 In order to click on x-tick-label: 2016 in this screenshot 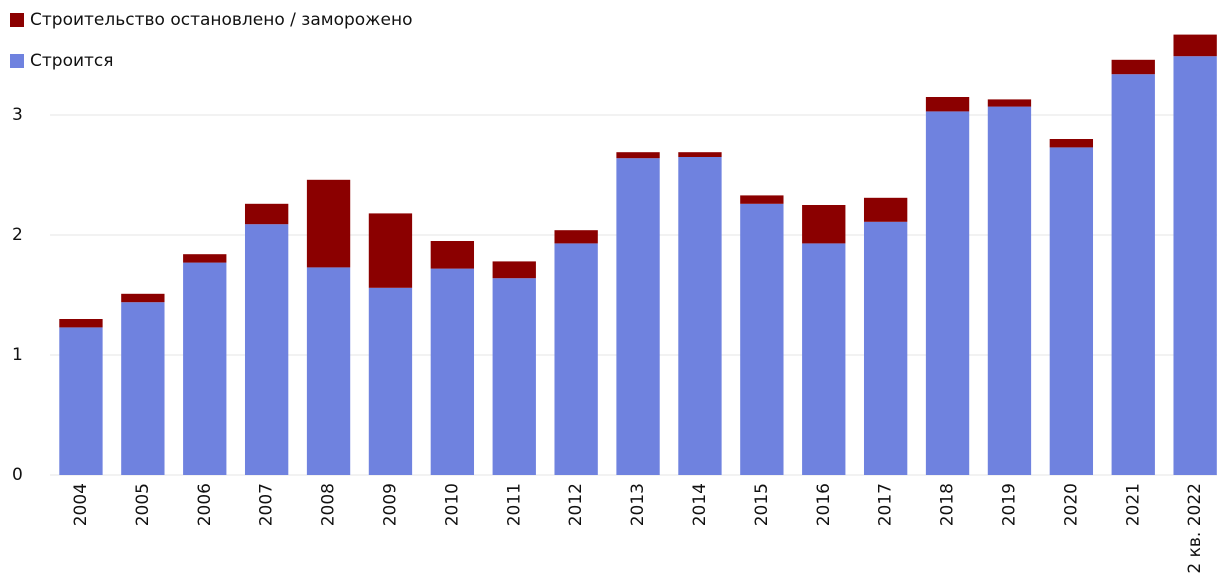, I will do `click(824, 504)`.